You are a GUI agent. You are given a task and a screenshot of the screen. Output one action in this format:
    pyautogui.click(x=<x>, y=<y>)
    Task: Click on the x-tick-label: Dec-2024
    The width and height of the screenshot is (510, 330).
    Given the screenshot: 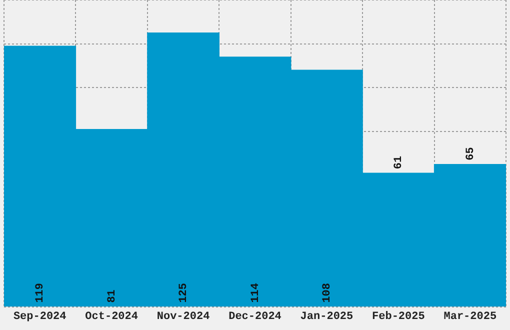 What is the action you would take?
    pyautogui.click(x=255, y=317)
    